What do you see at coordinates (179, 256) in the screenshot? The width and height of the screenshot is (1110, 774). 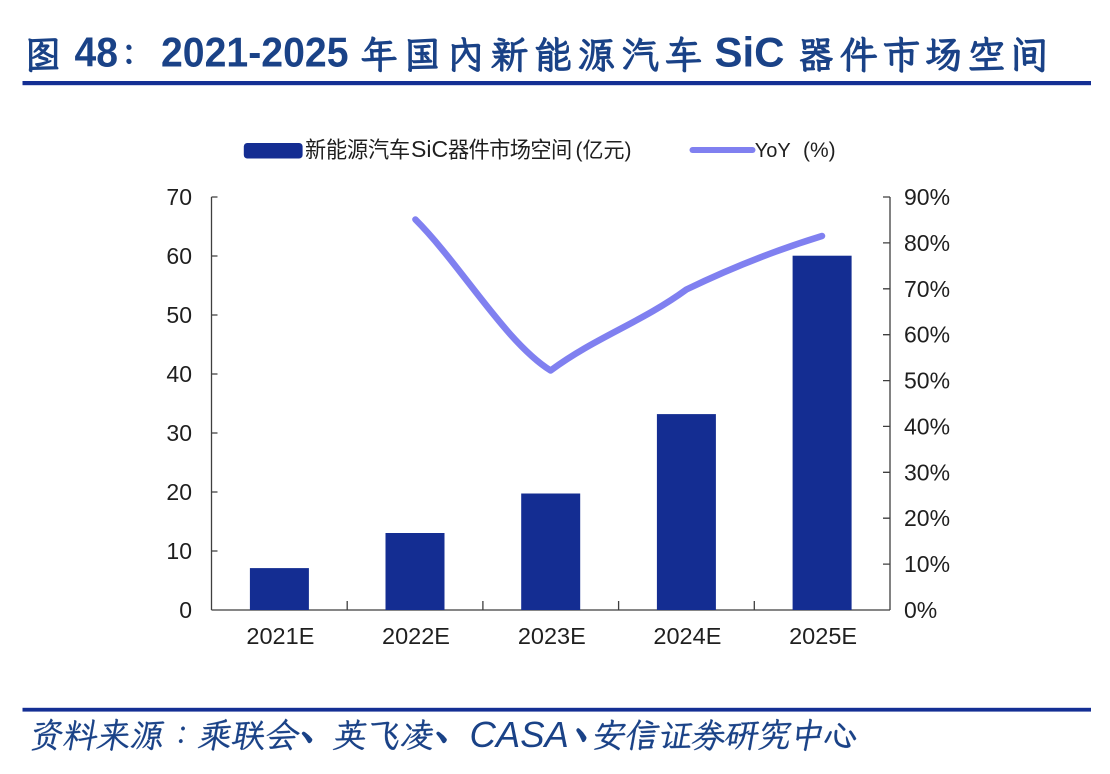 I see `svg-text: 60` at bounding box center [179, 256].